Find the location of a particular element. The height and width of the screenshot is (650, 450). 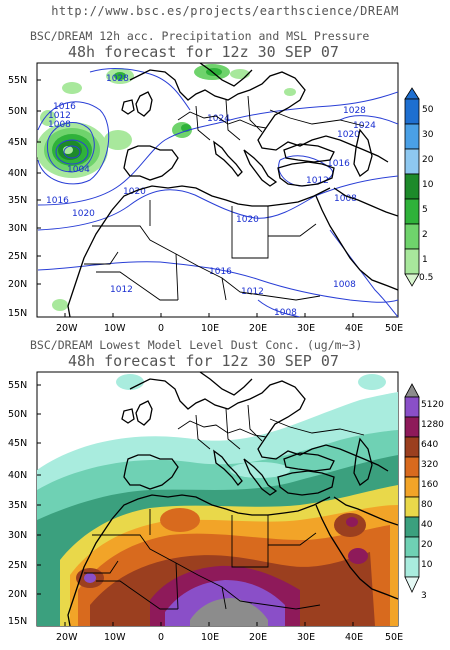

bottom-colorbar: 5120 1280 640 320 160 80 40 20 10 3 is located at coordinates (424, 492).